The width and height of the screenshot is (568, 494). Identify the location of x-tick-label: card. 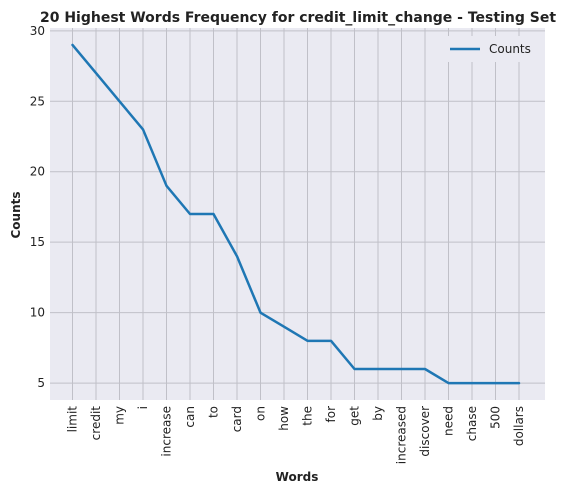
(237, 419).